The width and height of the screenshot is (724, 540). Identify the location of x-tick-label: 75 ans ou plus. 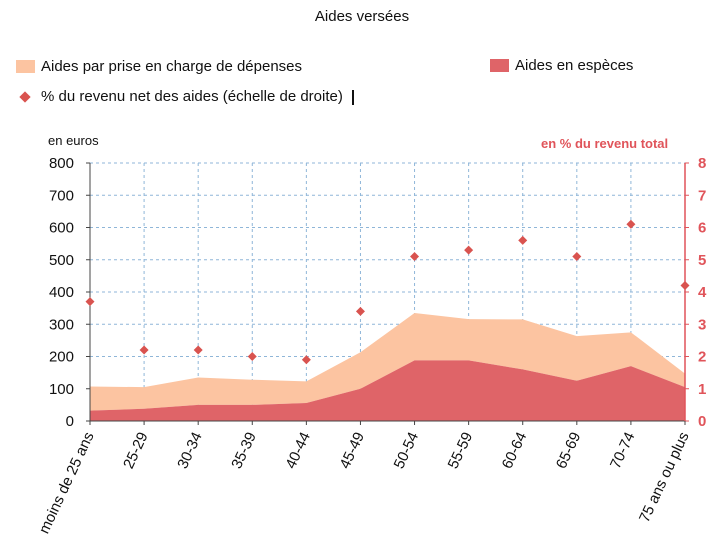
(664, 478).